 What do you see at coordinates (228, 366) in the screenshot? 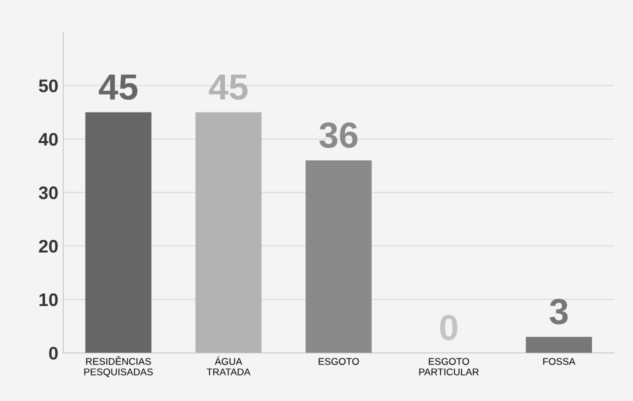
I see `x-tick-label: ÁGUA TRATADA` at bounding box center [228, 366].